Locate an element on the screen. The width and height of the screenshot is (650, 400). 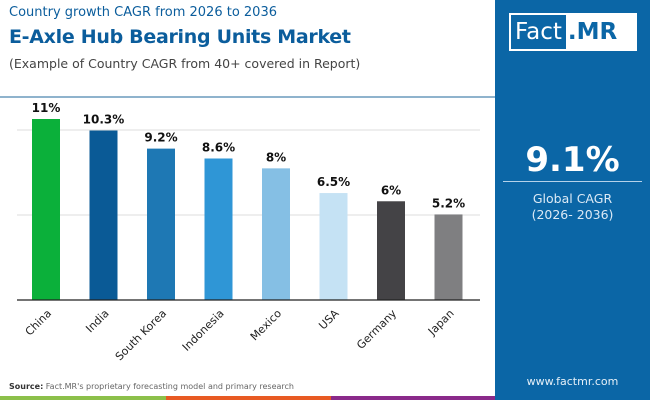
data-label: 6% is located at coordinates (391, 190).